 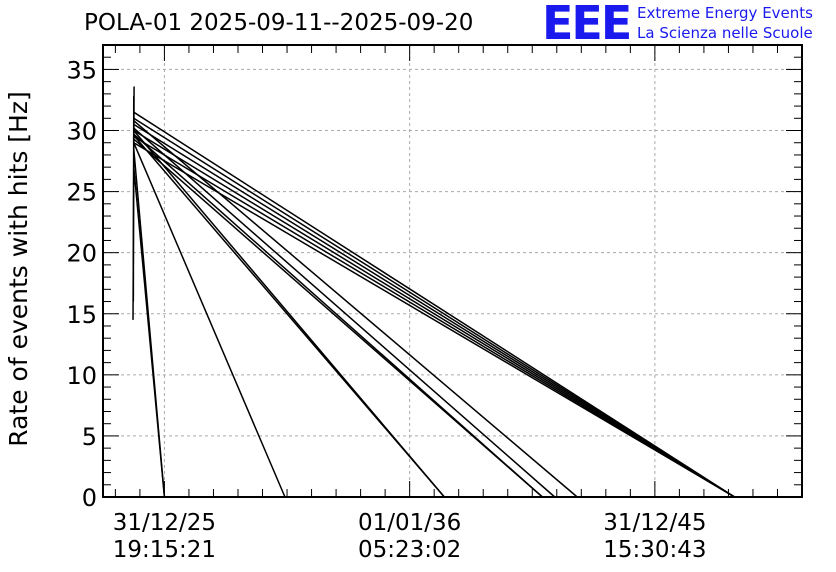 What do you see at coordinates (89, 437) in the screenshot?
I see `y-tick-label: 5` at bounding box center [89, 437].